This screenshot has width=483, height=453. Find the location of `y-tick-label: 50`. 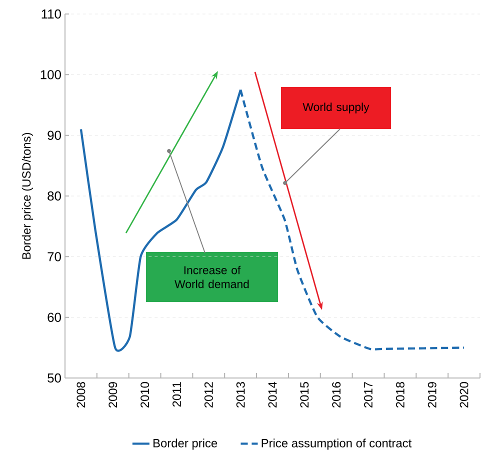

y-tick-label: 50 is located at coordinates (54, 378).